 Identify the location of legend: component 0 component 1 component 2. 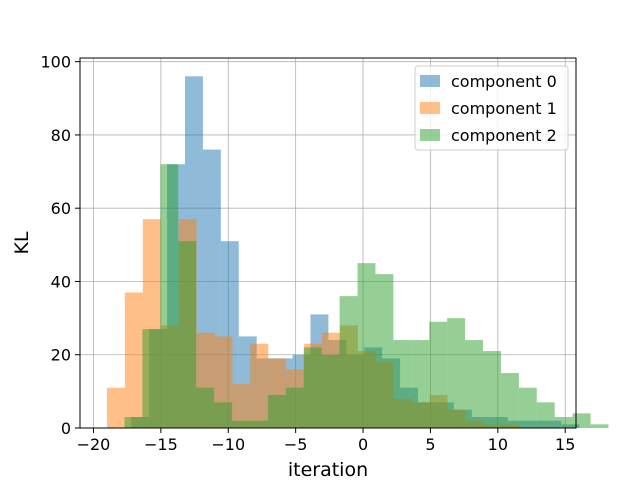
(491, 108).